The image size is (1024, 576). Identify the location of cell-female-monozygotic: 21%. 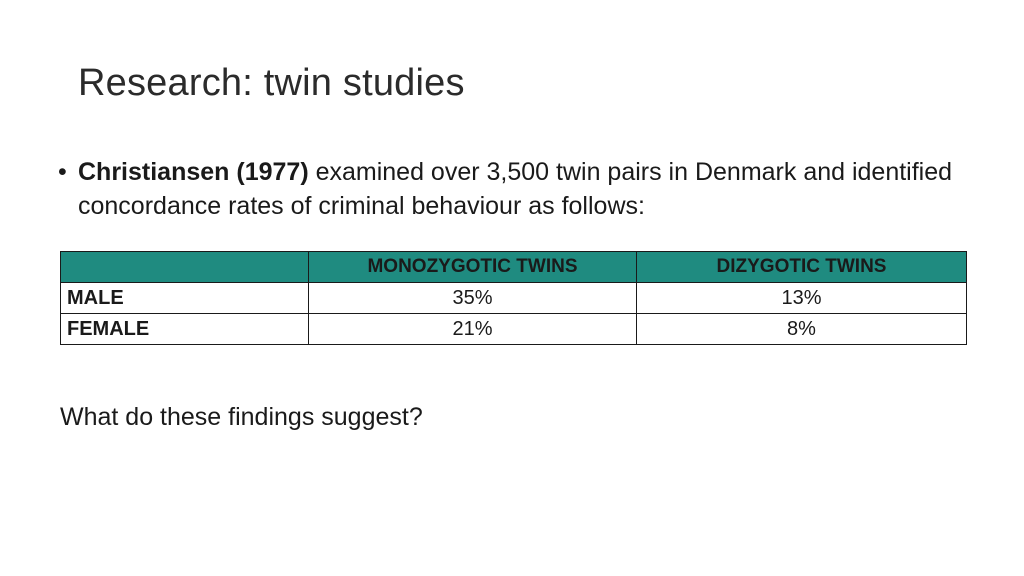
(472, 329).